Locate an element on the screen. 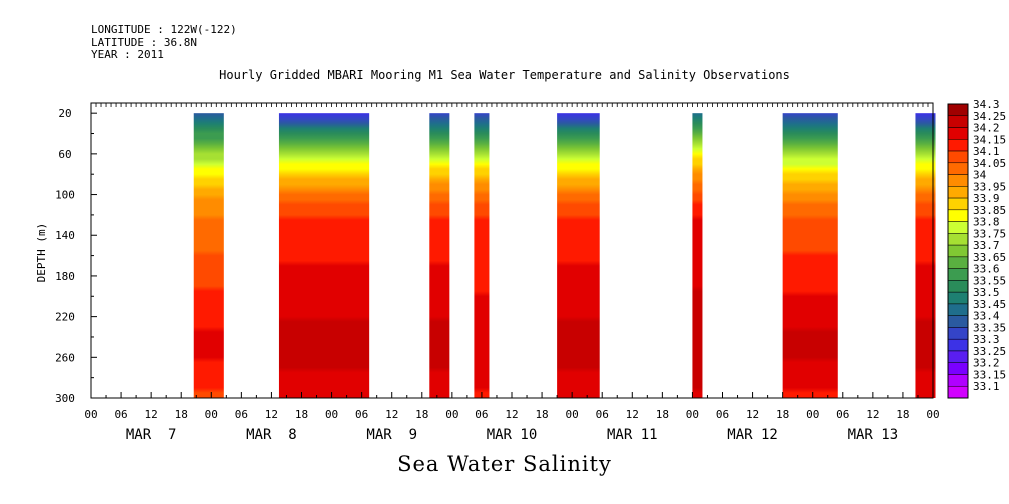 Image resolution: width=1009 pixels, height=504 pixels. colorbar-label: 33.2 is located at coordinates (986, 363).